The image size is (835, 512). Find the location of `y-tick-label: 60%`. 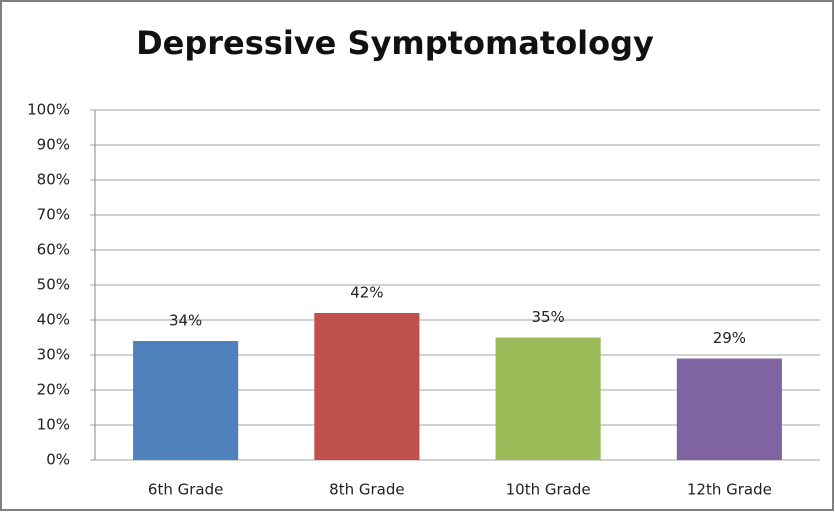

y-tick-label: 60% is located at coordinates (53, 250).